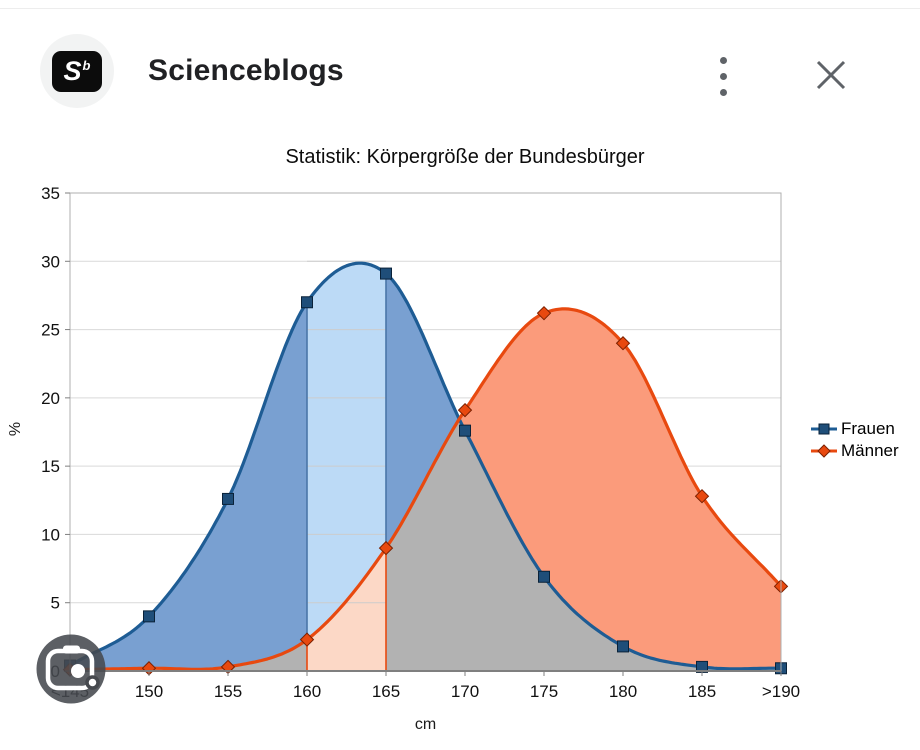 The width and height of the screenshot is (920, 750). I want to click on highlight-band, so click(346, 465).